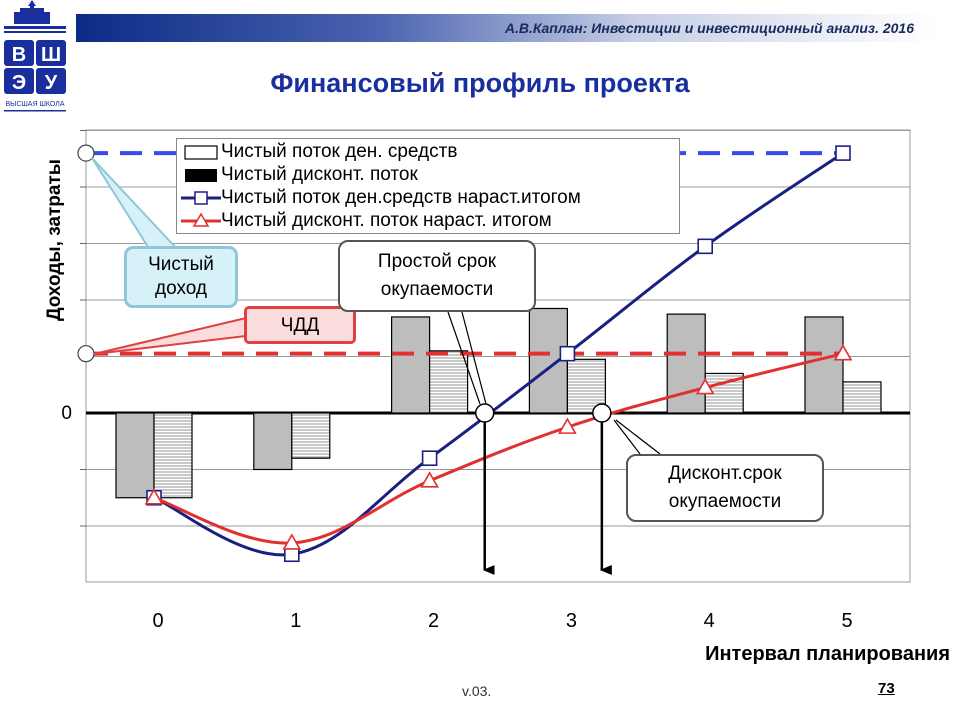 The height and width of the screenshot is (720, 960). Describe the element at coordinates (725, 488) in the screenshot. I see `callout-discounted-payback: Дисконт.срок окупаемости` at that location.